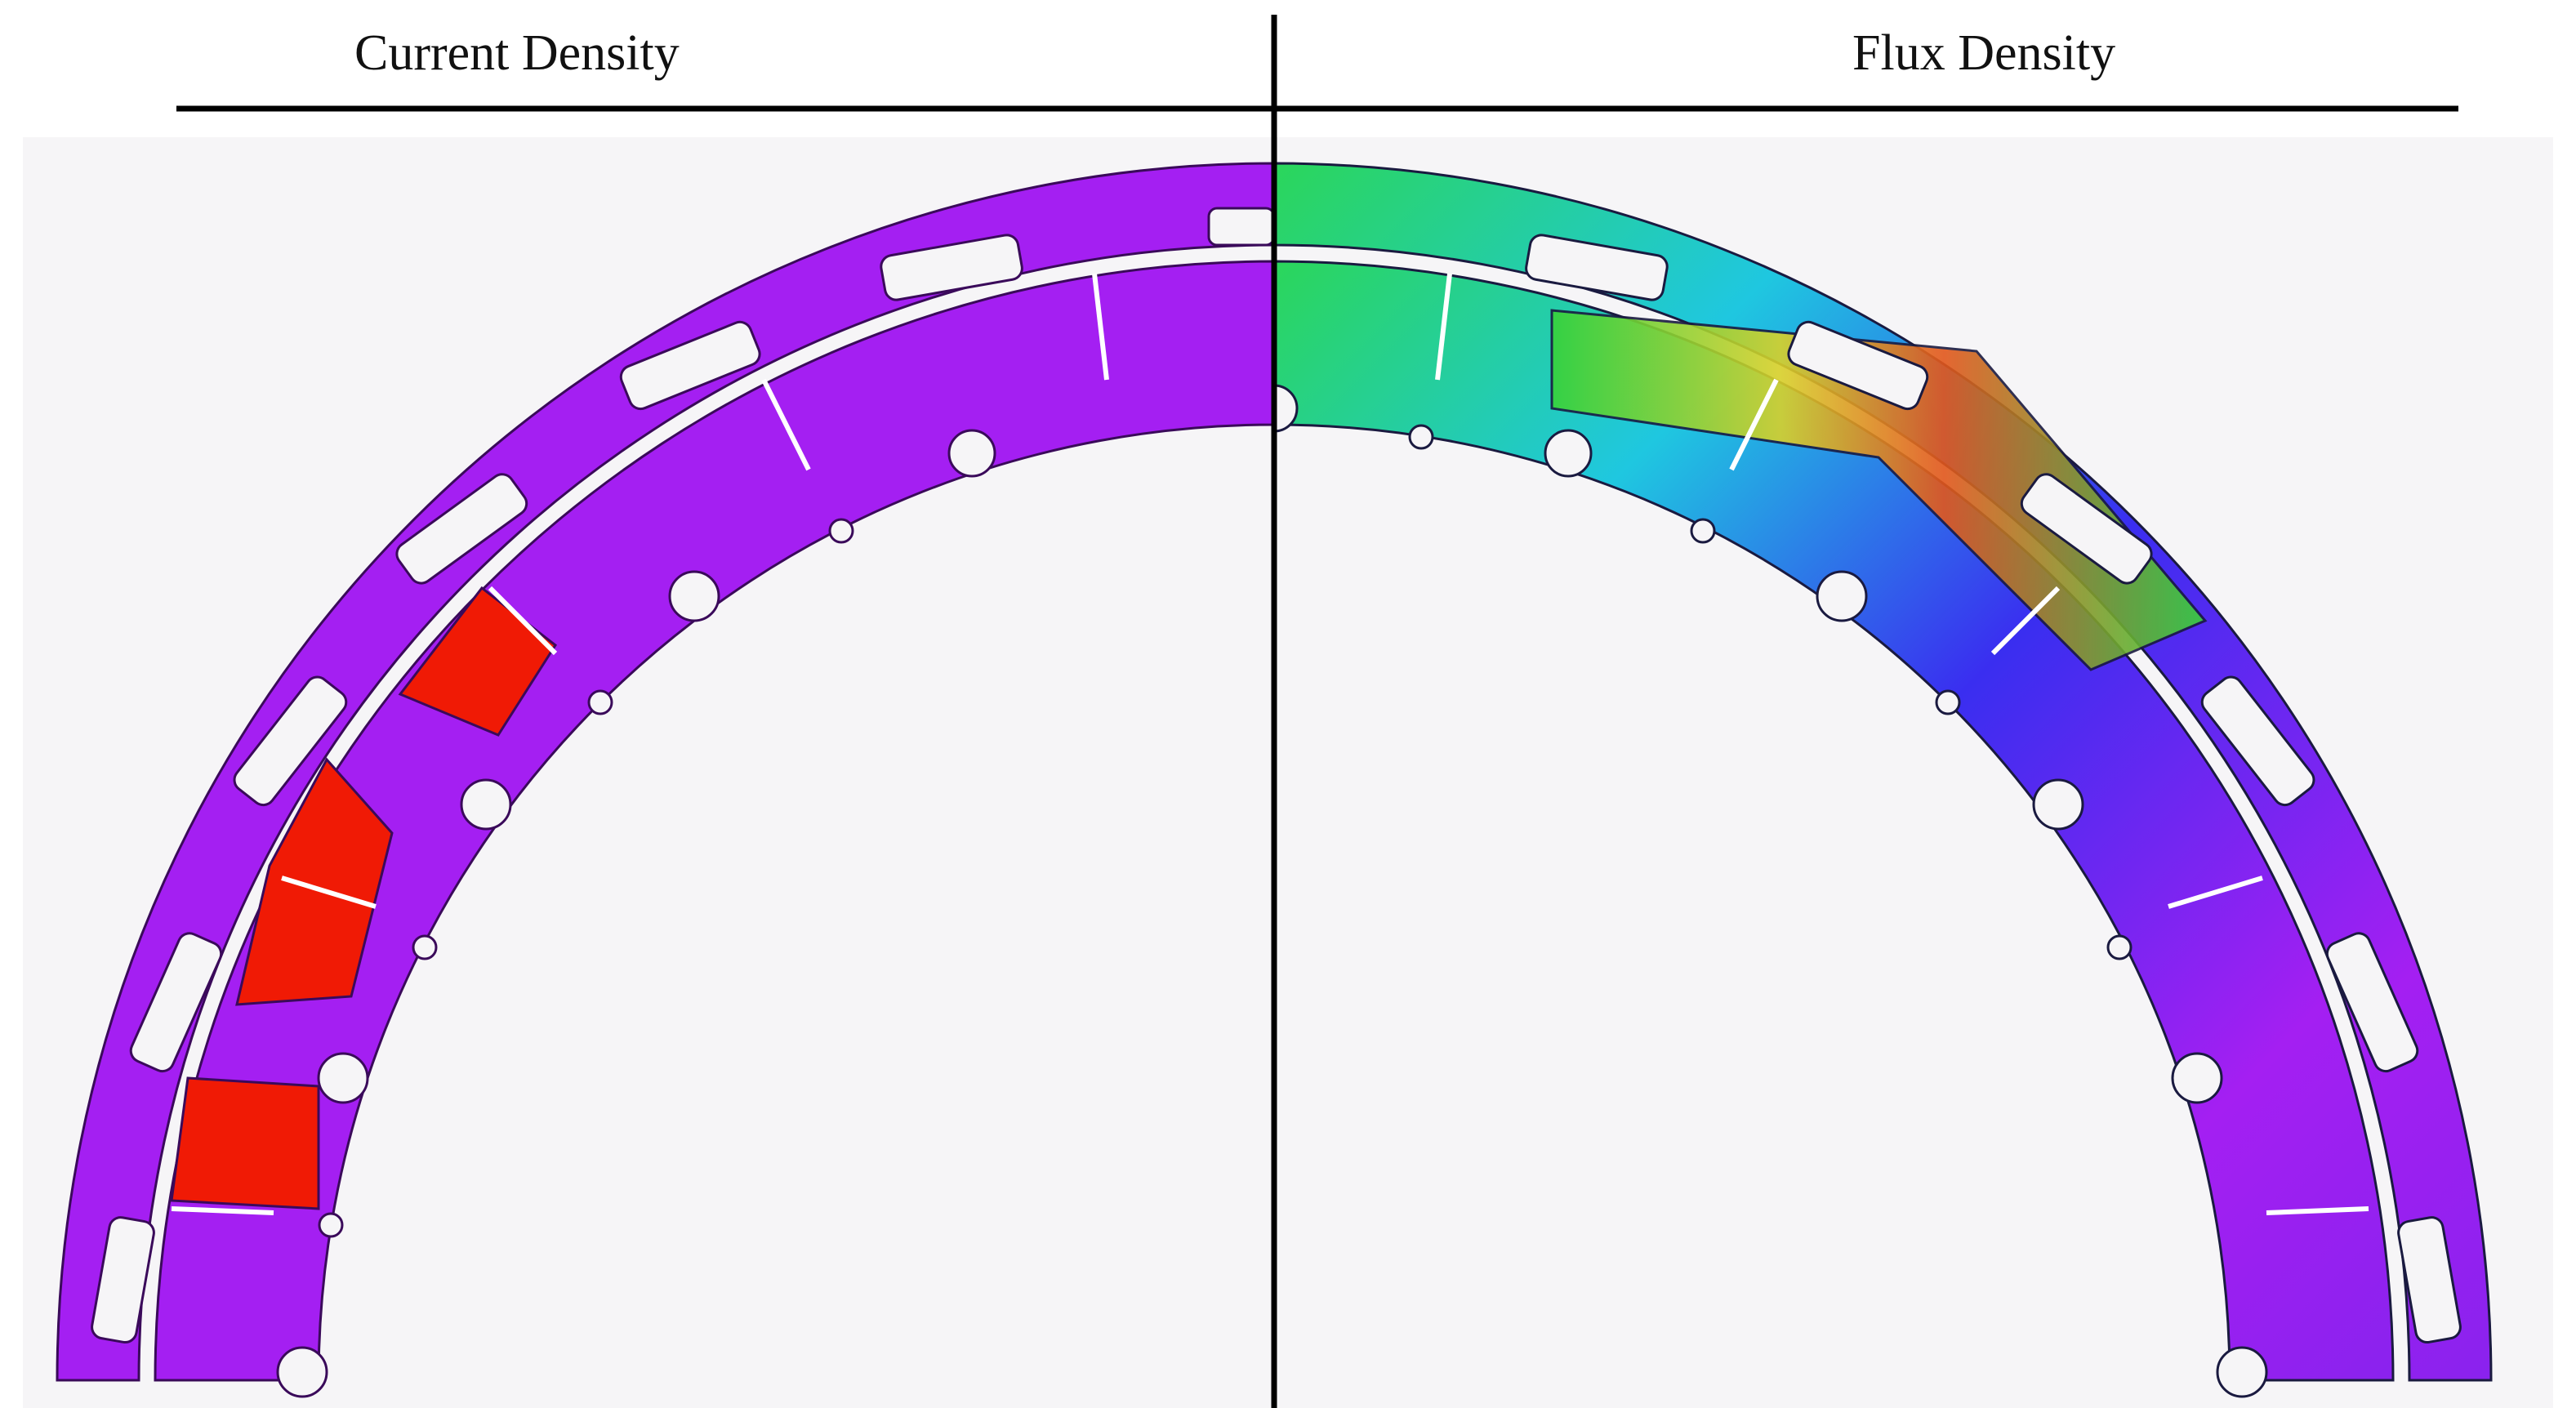  Describe the element at coordinates (517, 53) in the screenshot. I see `current-density-title: Current Density` at that location.